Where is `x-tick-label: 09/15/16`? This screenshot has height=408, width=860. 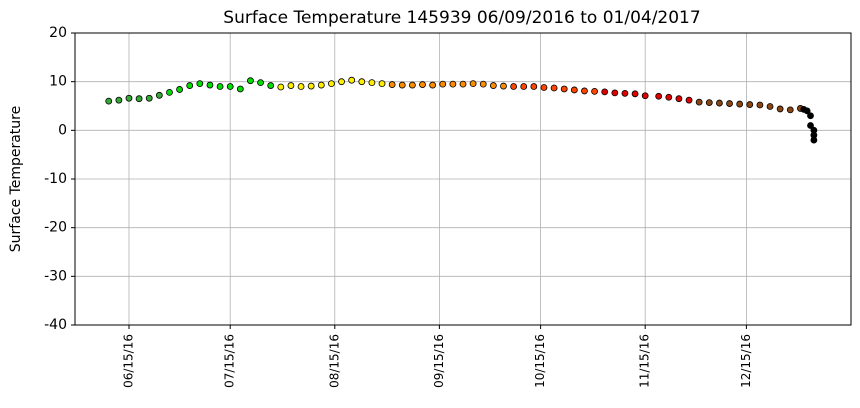 x-tick-label: 09/15/16 is located at coordinates (439, 361).